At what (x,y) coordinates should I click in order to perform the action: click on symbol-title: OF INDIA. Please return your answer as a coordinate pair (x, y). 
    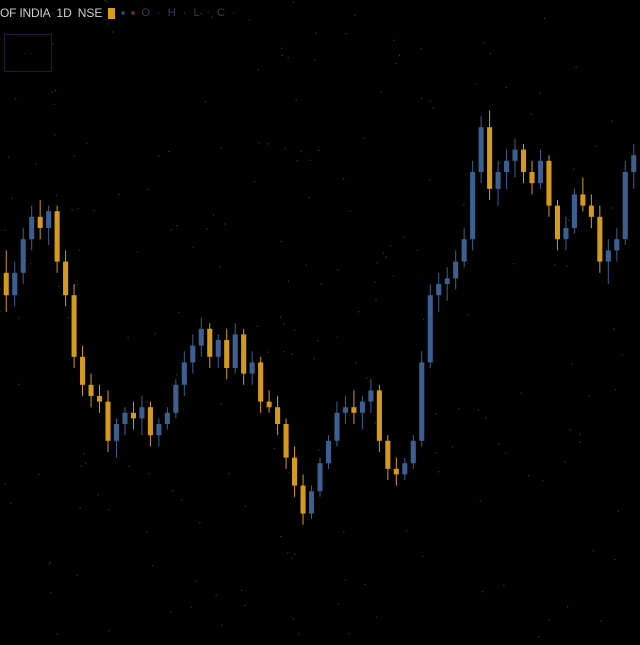
    Looking at the image, I should click on (25, 13).